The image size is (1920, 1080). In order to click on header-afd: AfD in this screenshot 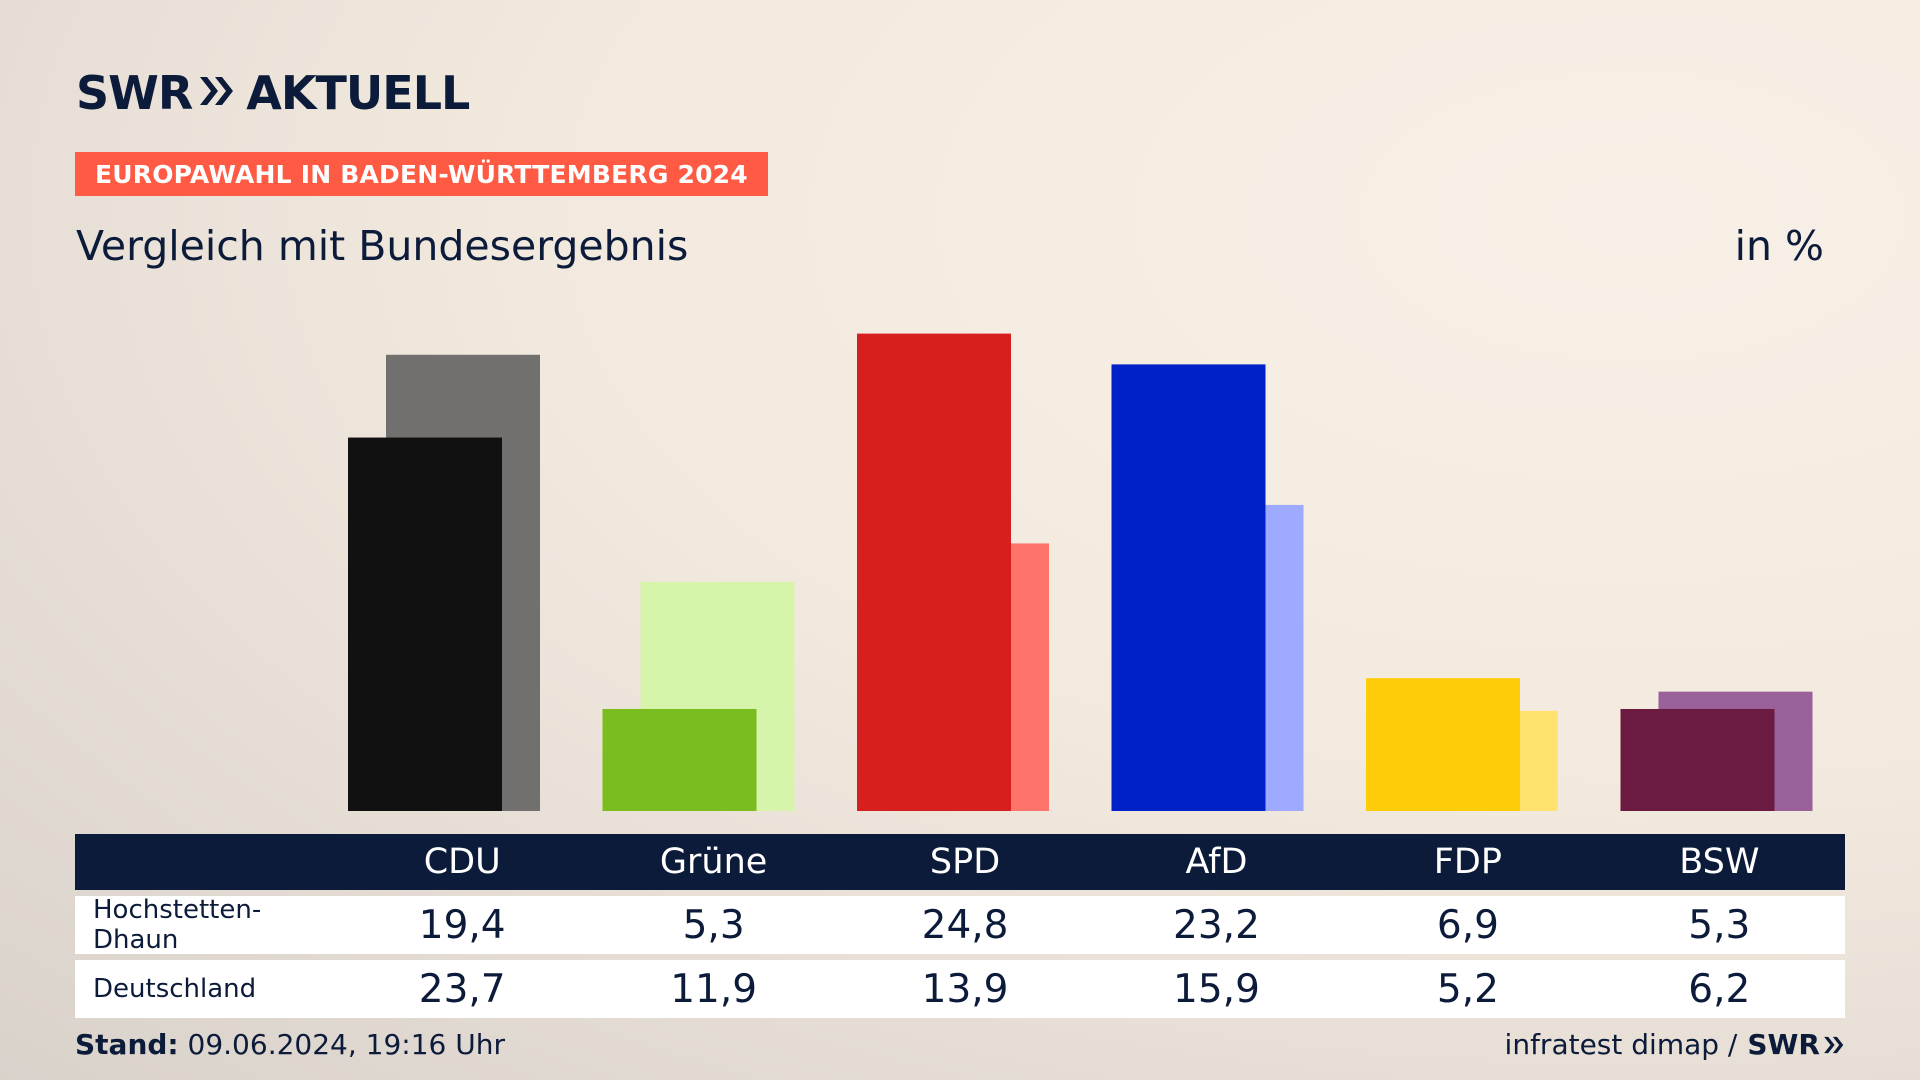, I will do `click(1216, 862)`.